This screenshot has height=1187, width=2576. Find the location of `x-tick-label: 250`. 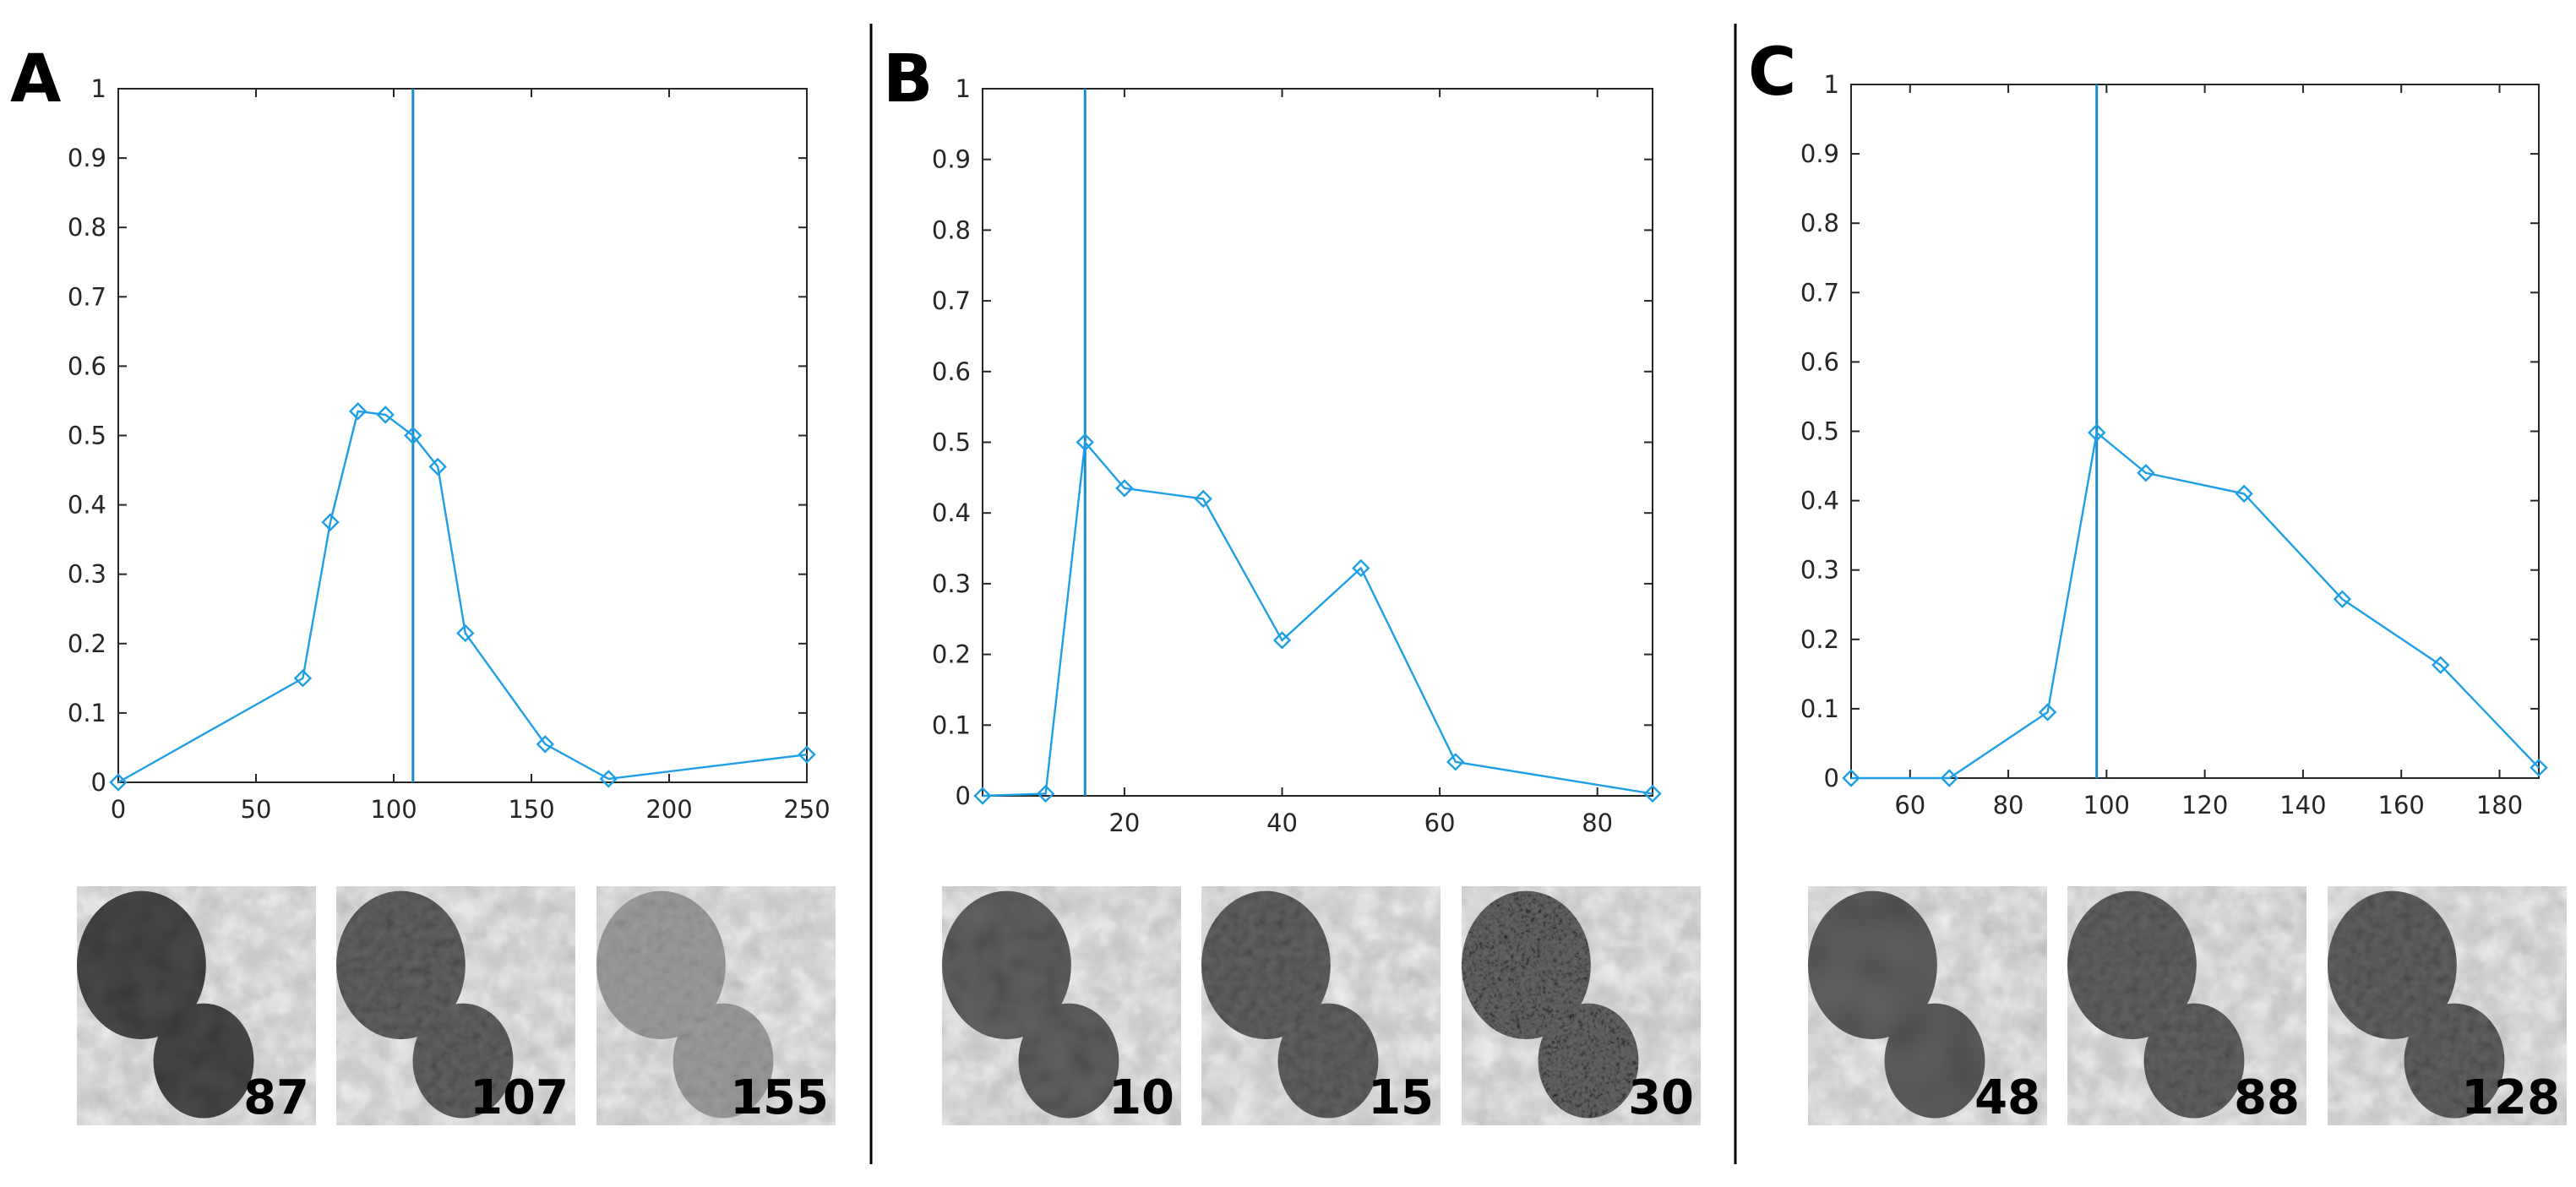

x-tick-label: 250 is located at coordinates (806, 810).